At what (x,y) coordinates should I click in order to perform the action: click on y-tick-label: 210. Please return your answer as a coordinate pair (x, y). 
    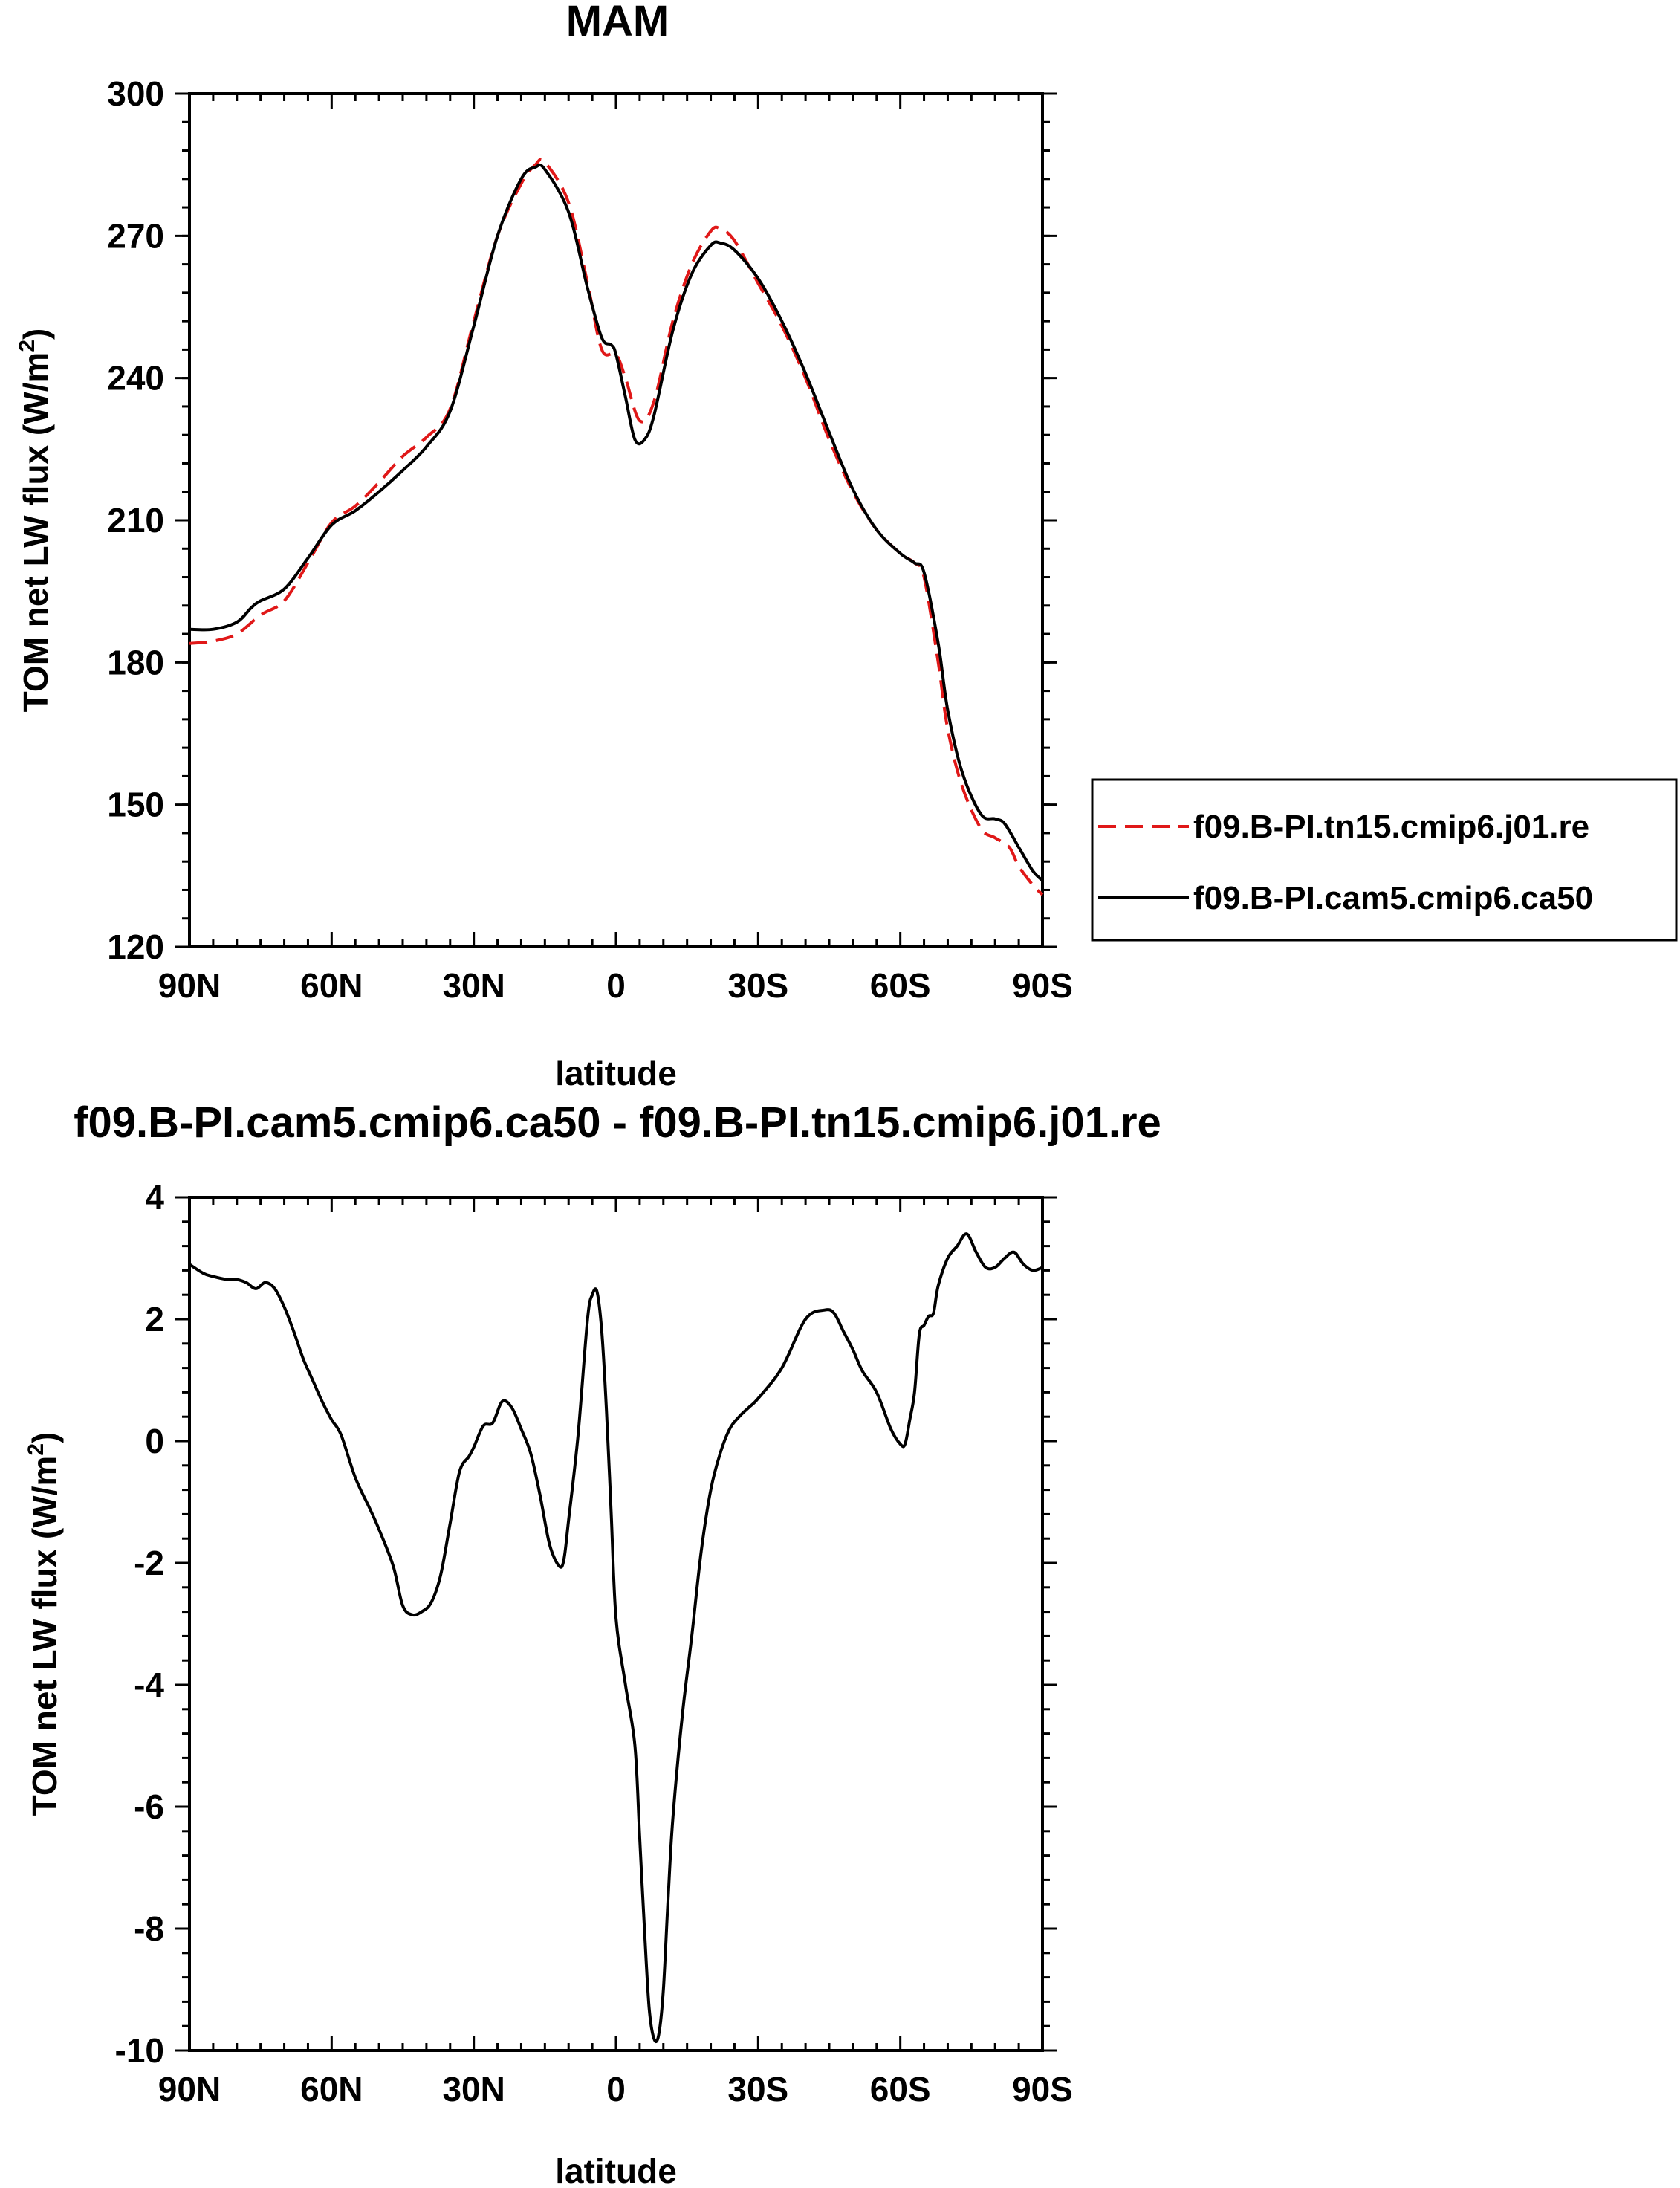
    Looking at the image, I should click on (136, 520).